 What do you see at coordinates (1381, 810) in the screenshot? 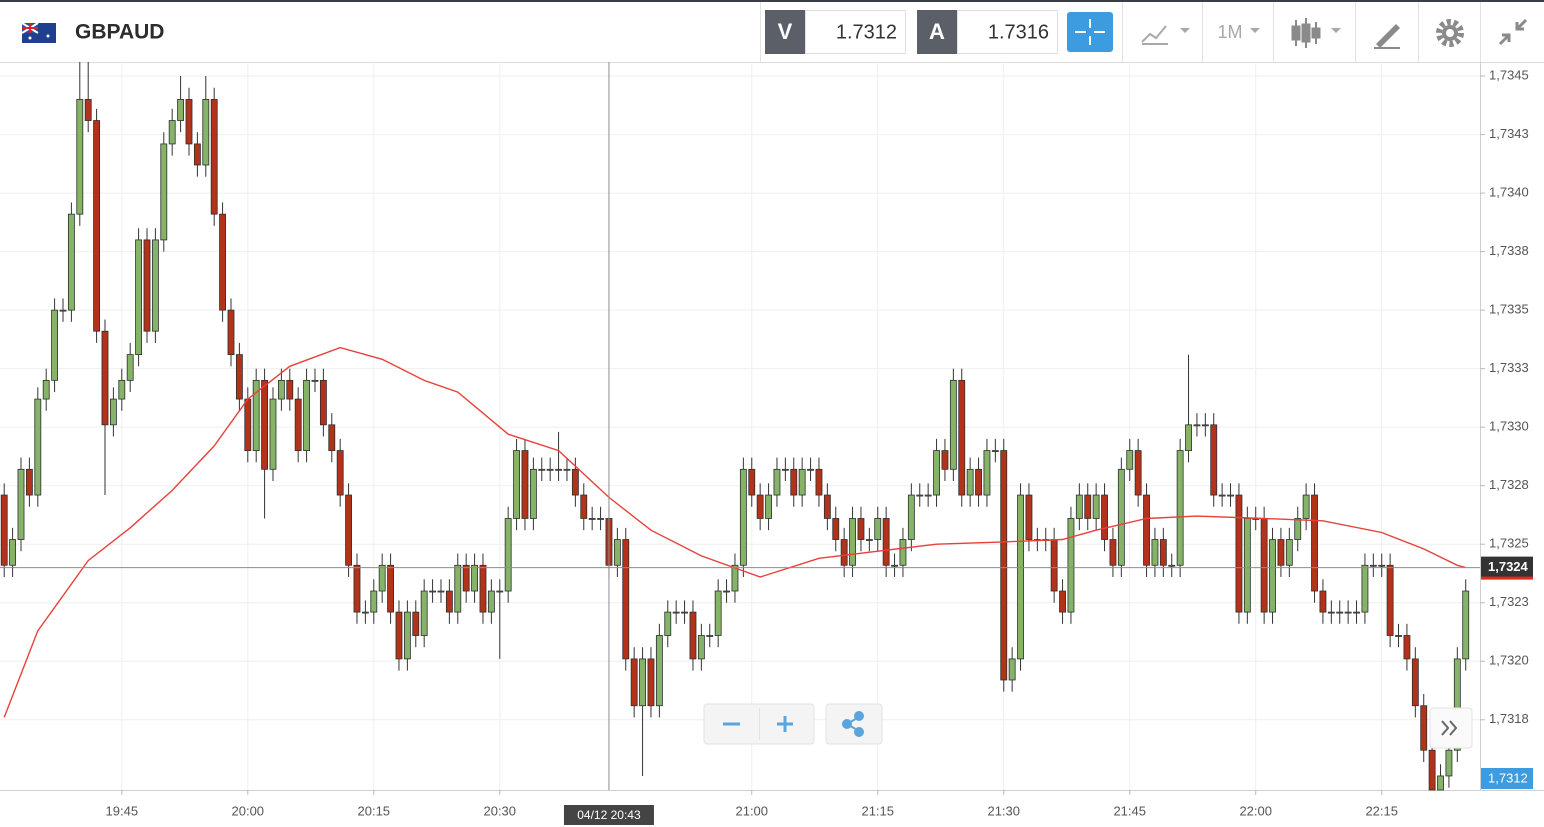
I see `x-tick-label: 22:15` at bounding box center [1381, 810].